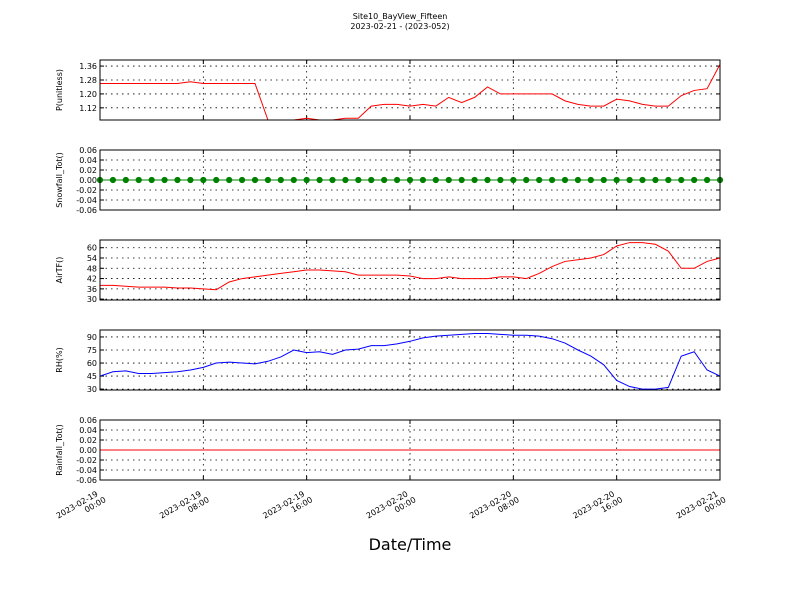 The height and width of the screenshot is (600, 800). What do you see at coordinates (287, 507) in the screenshot?
I see `x-tick-label: 2023-02-1916:00` at bounding box center [287, 507].